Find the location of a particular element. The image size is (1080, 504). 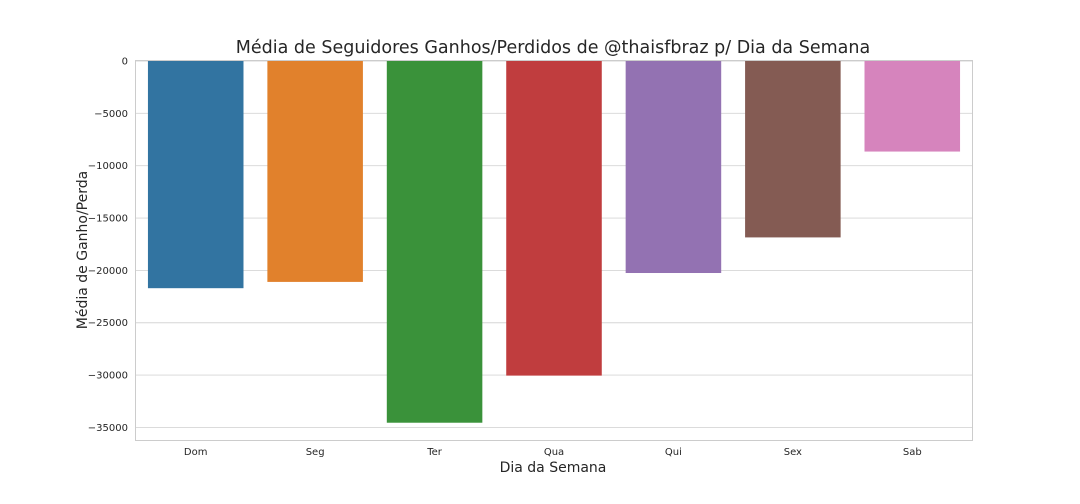

y-tick-label: −35000 is located at coordinates (108, 428).